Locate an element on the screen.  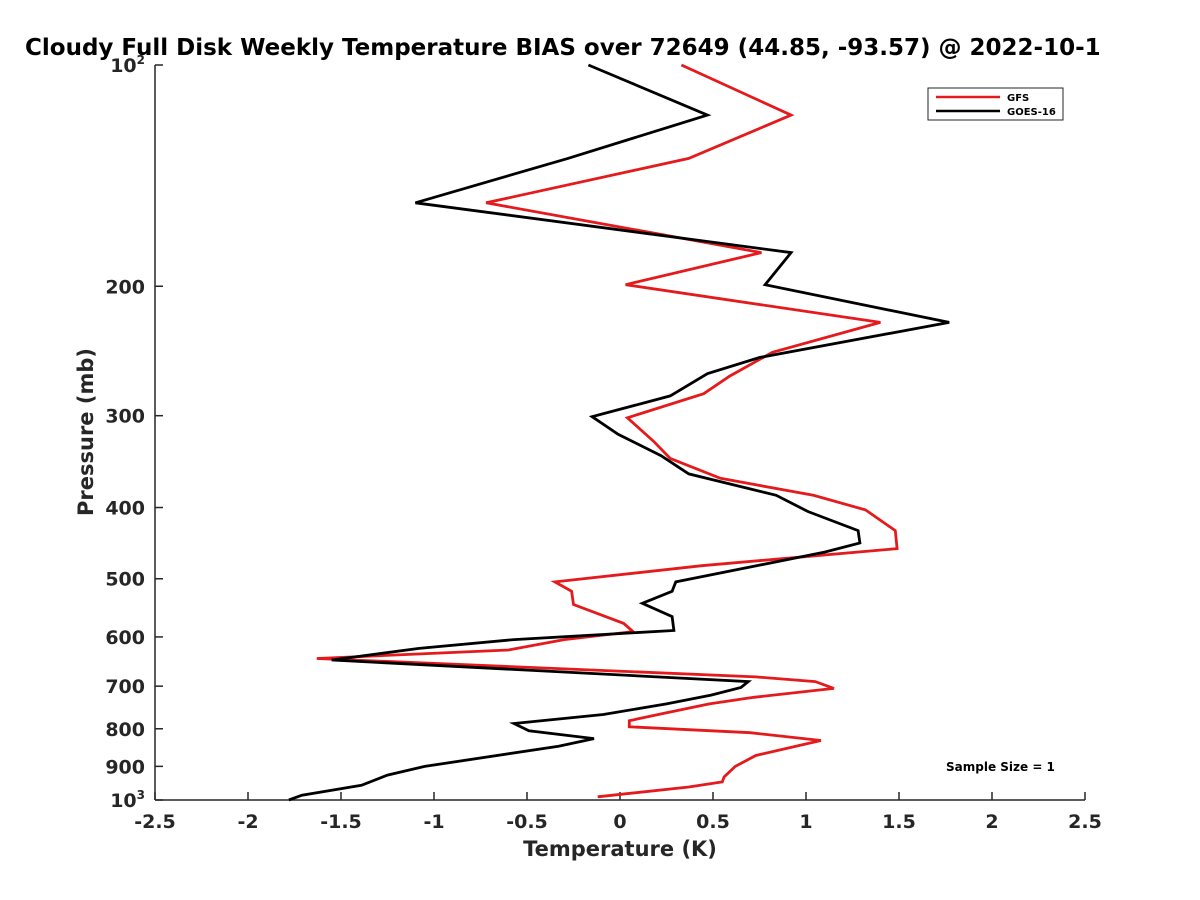
x-tick-label: 1.5 is located at coordinates (899, 822).